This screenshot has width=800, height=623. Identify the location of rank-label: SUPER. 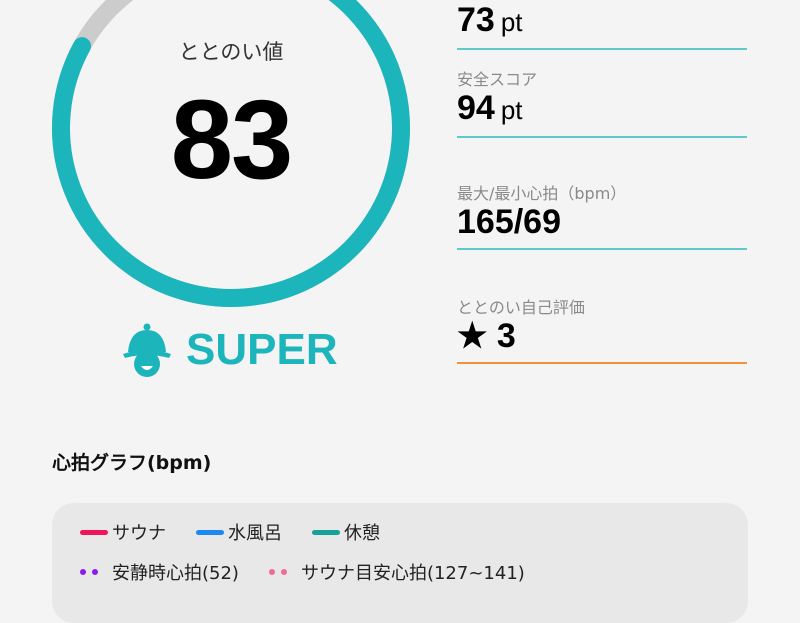
(262, 349).